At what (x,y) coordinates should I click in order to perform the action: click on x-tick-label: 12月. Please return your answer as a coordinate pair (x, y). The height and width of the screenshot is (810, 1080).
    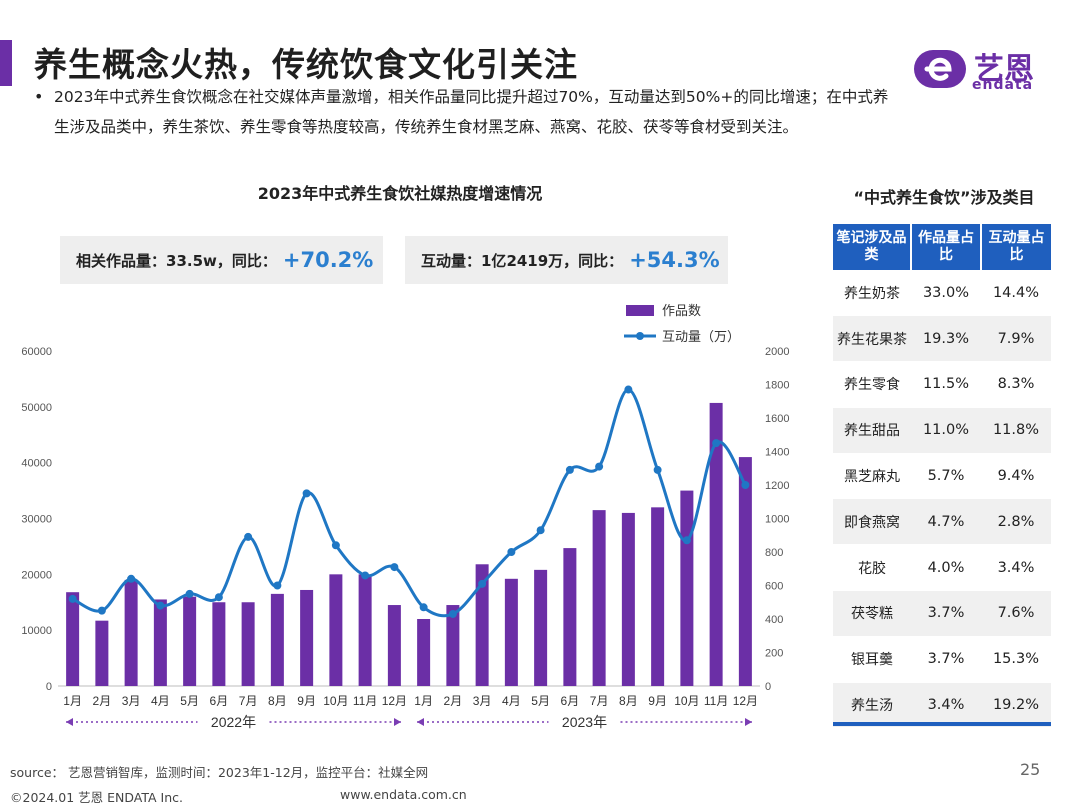
    Looking at the image, I should click on (394, 701).